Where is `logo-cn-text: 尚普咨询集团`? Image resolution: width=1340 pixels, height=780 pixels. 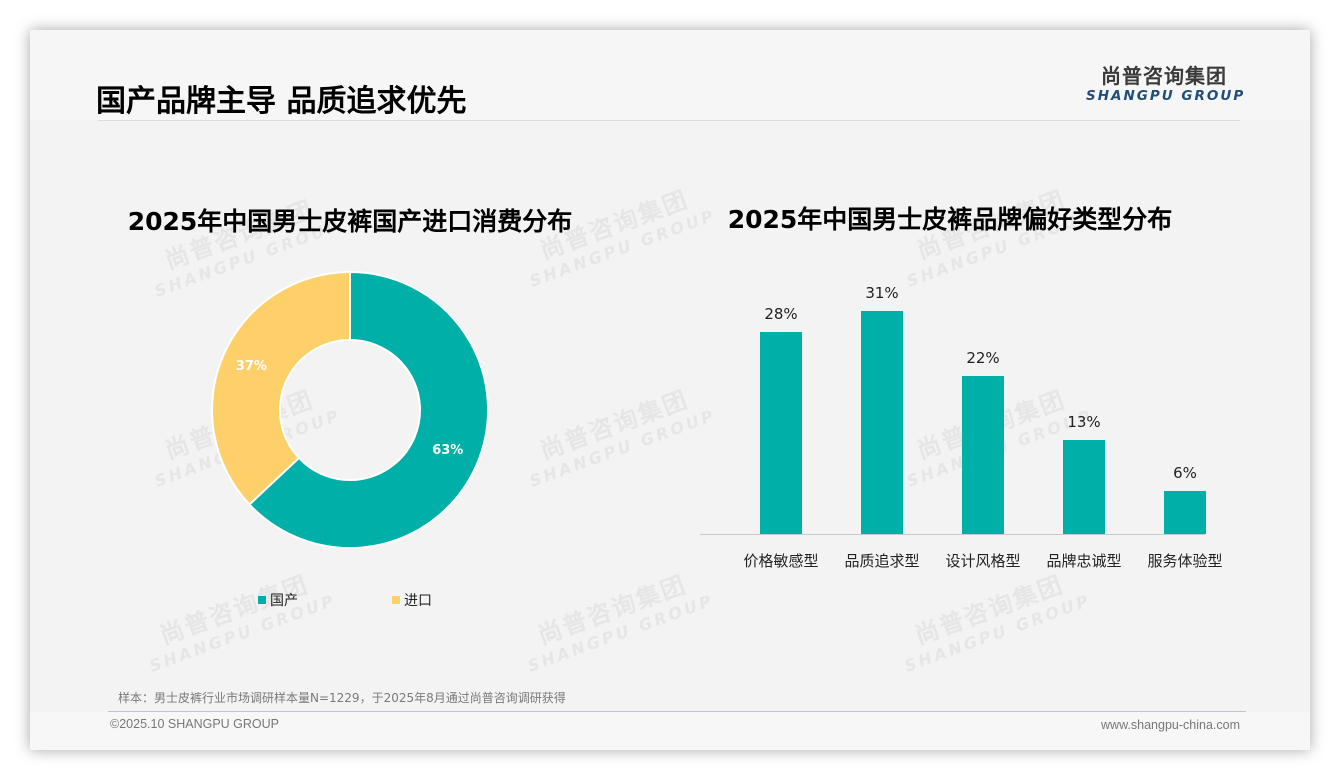 logo-cn-text: 尚普咨询集团 is located at coordinates (1164, 76).